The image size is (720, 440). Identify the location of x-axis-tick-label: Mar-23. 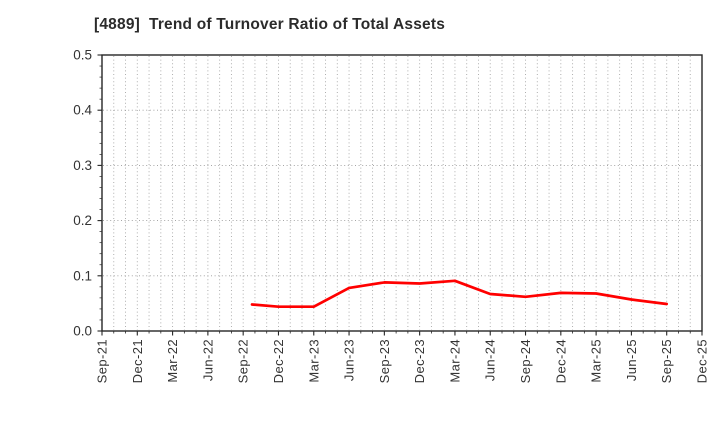
(313, 361).